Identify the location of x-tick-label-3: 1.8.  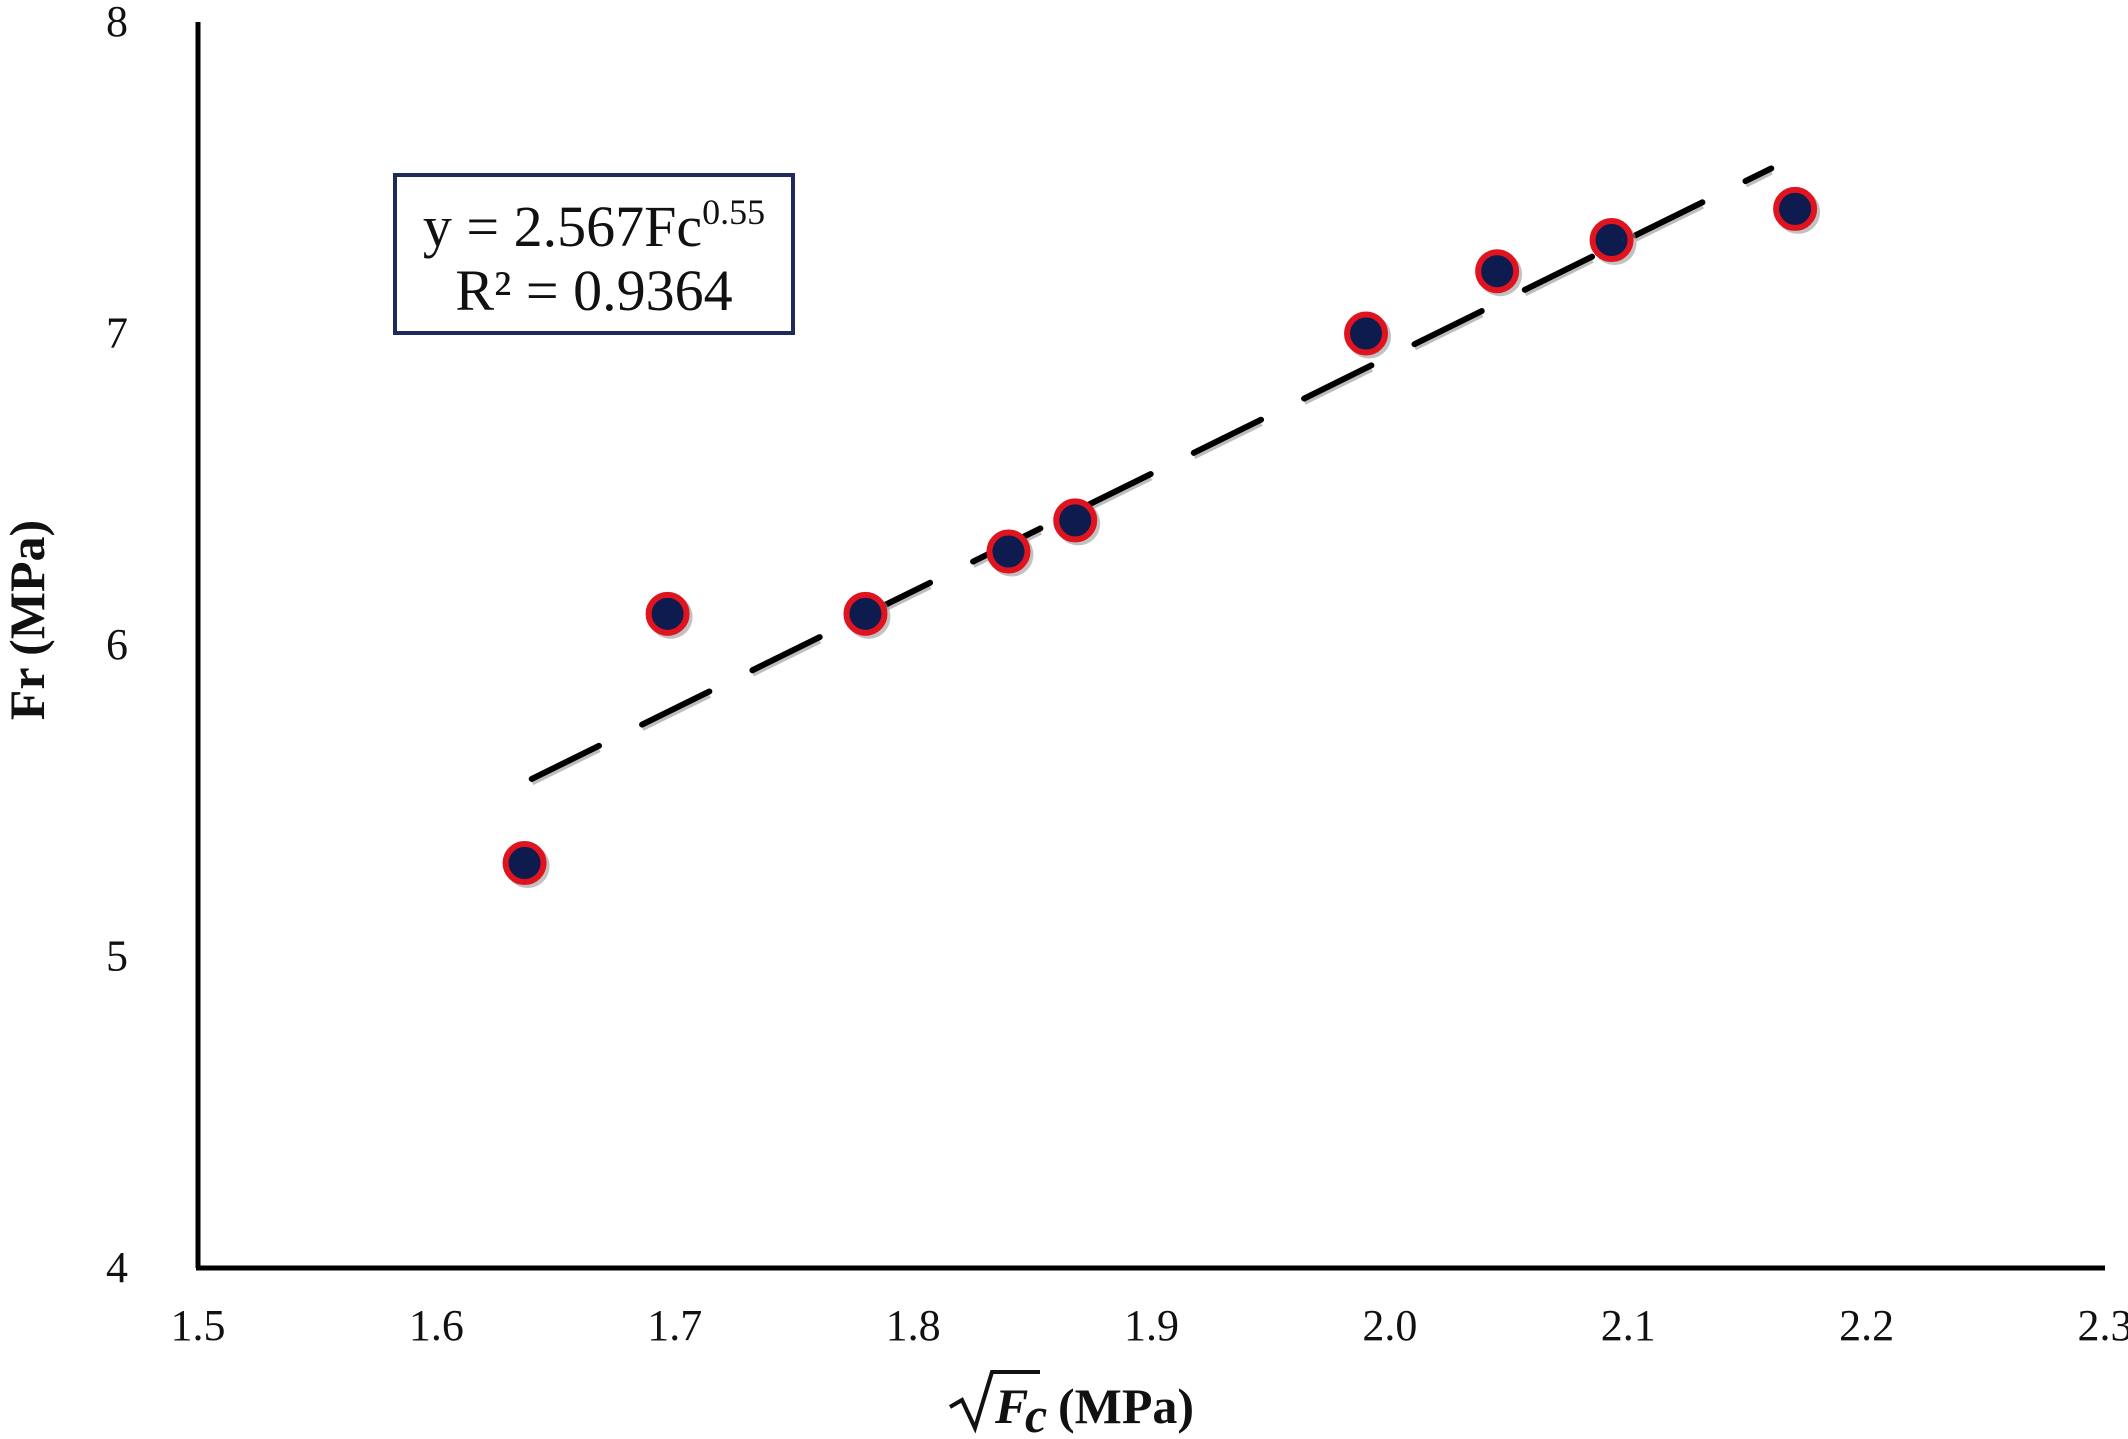
(913, 1325).